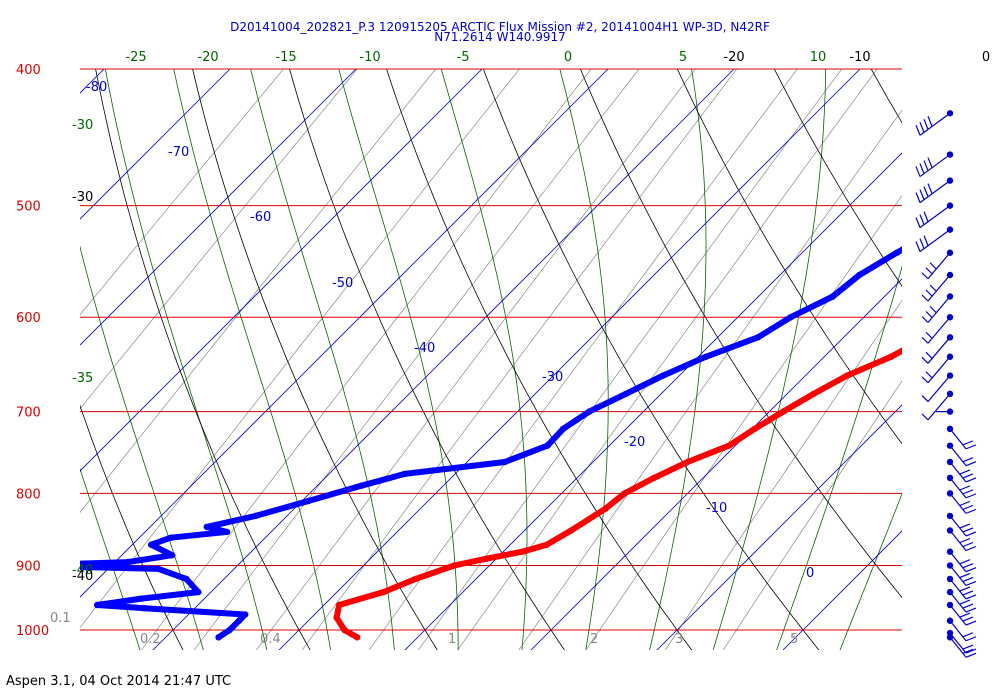  Describe the element at coordinates (818, 57) in the screenshot. I see `moist-adiabat-label: 10` at that location.